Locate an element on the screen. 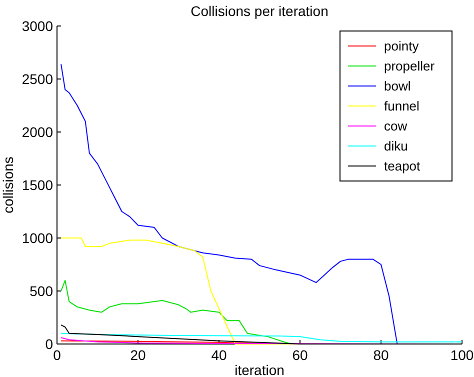 Image resolution: width=474 pixels, height=377 pixels. legend-label: pointy is located at coordinates (402, 46).